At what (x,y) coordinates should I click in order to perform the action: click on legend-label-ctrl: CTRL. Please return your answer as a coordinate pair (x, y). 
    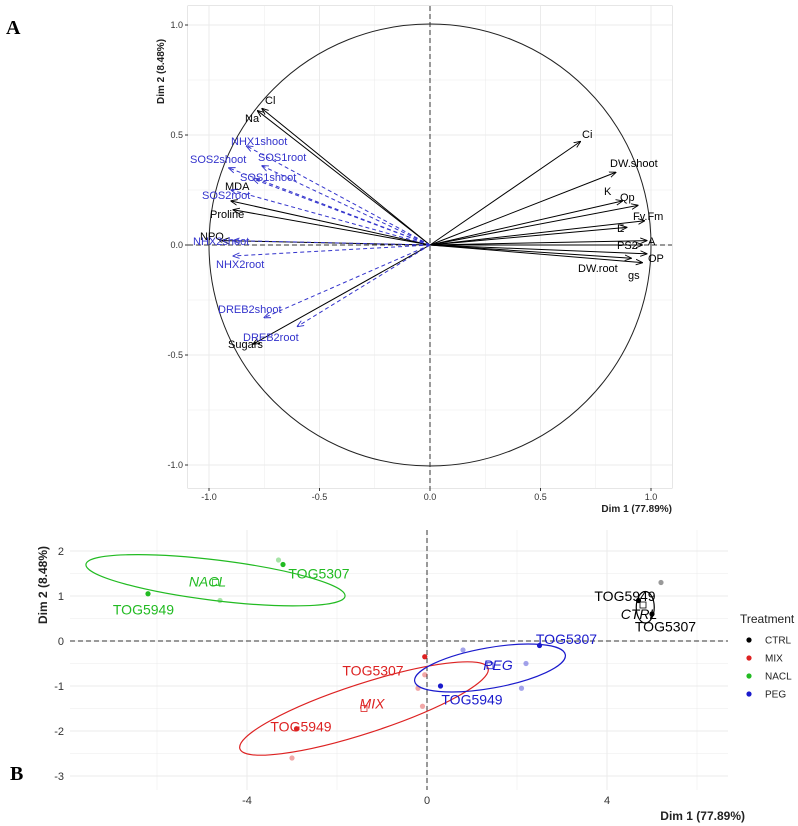
    Looking at the image, I should click on (778, 641).